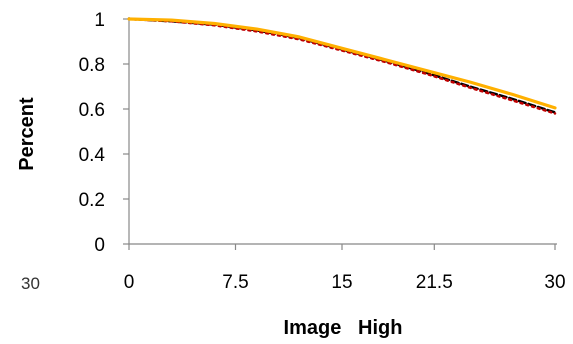 This screenshot has height=344, width=573. I want to click on y-tick-label: 1, so click(99, 20).